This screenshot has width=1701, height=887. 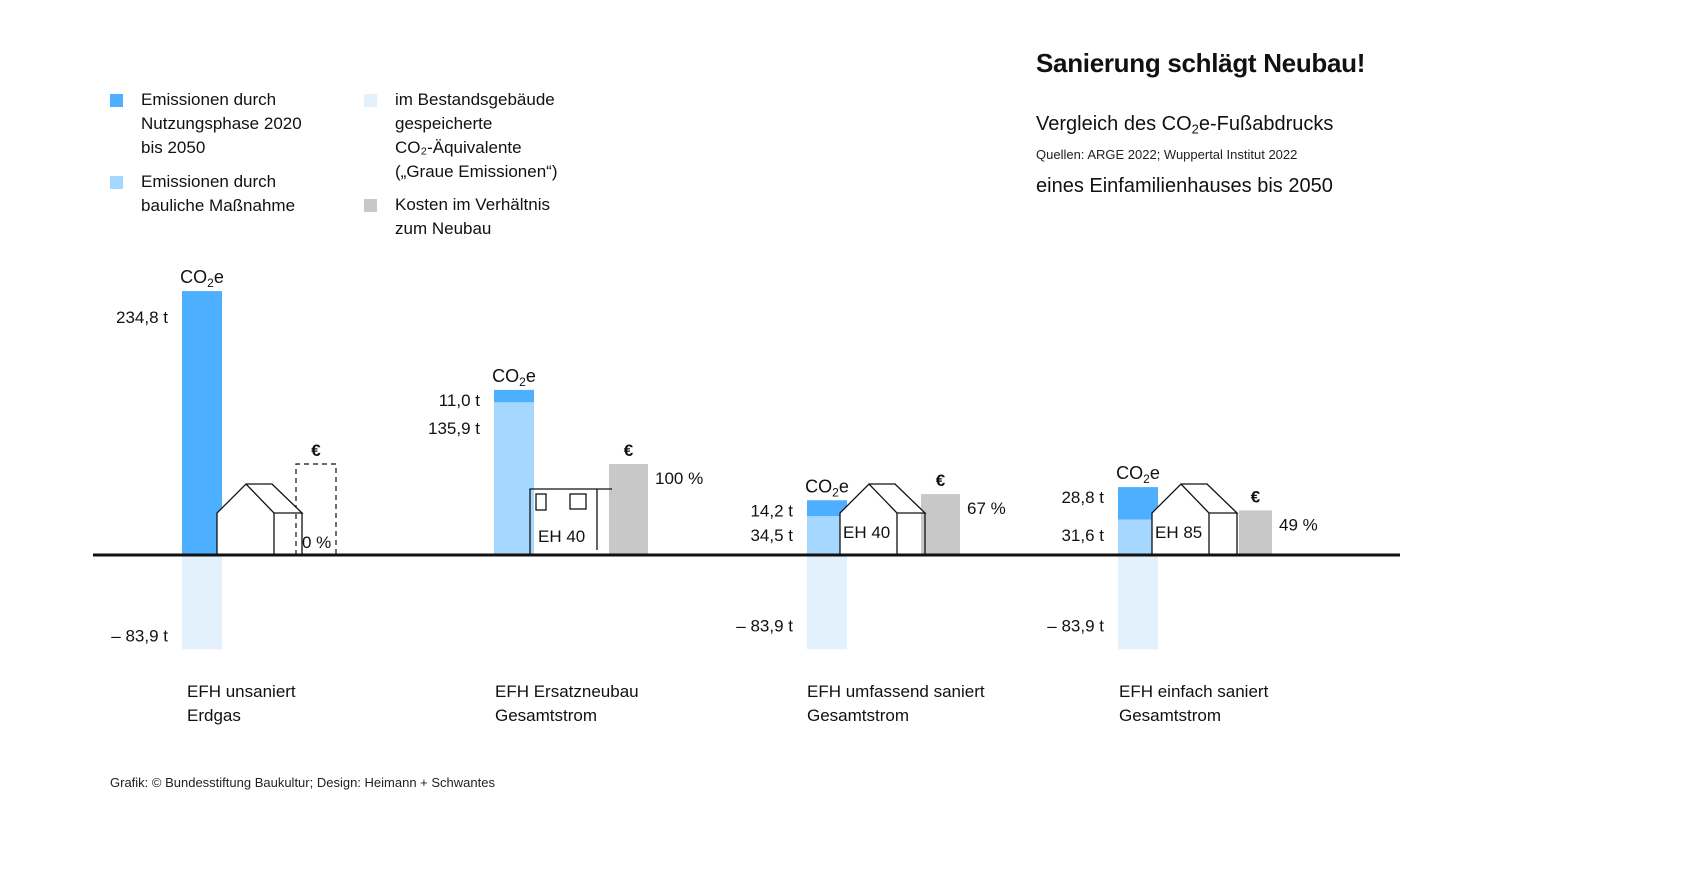 I want to click on category-label: EFH Ersatzneubau Gesamtstrom, so click(x=567, y=703).